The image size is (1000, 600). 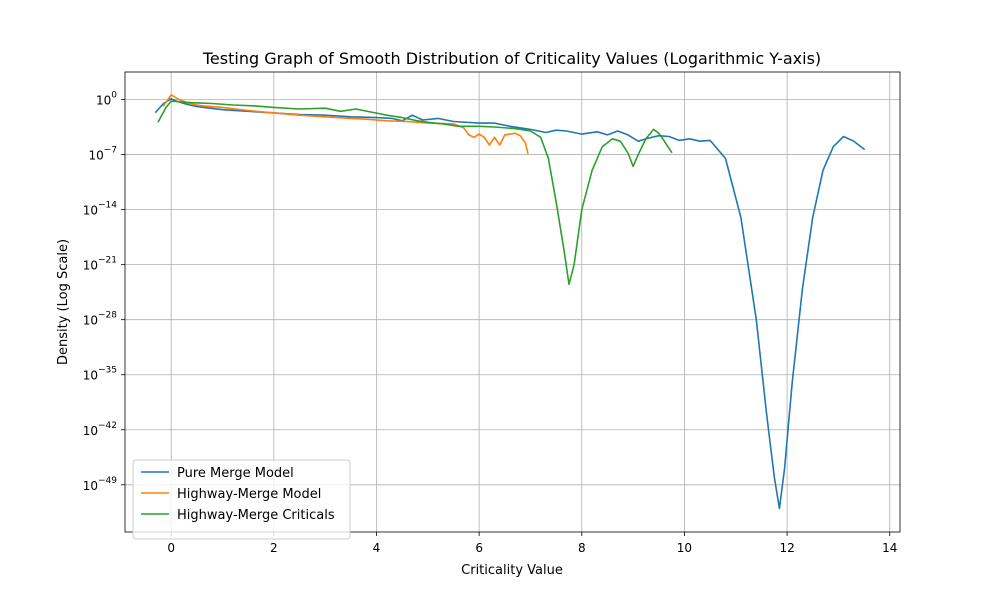 I want to click on x-tick-label: 4, so click(x=377, y=548).